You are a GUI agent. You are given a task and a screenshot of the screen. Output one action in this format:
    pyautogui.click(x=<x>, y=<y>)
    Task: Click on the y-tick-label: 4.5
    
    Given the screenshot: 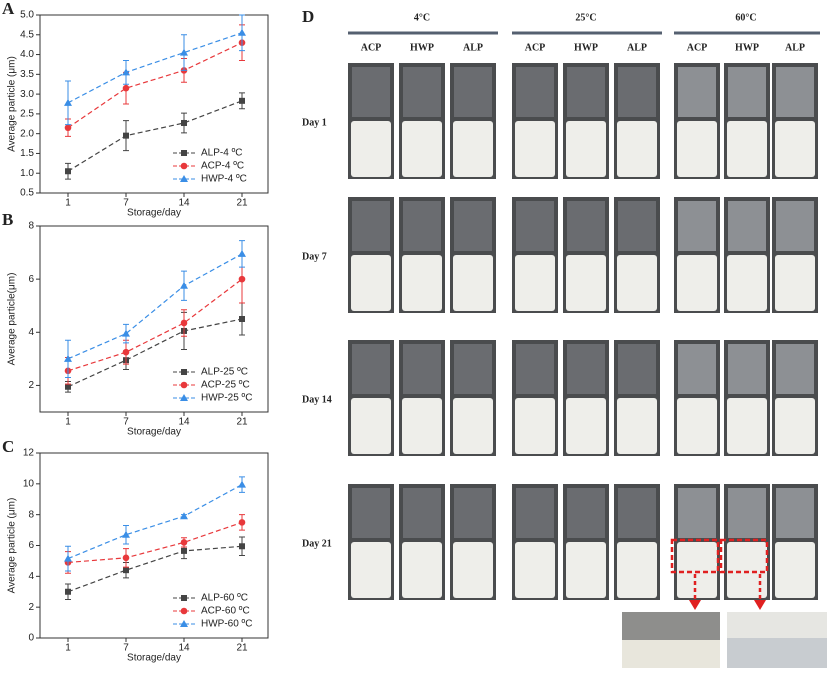 What is the action you would take?
    pyautogui.click(x=27, y=34)
    